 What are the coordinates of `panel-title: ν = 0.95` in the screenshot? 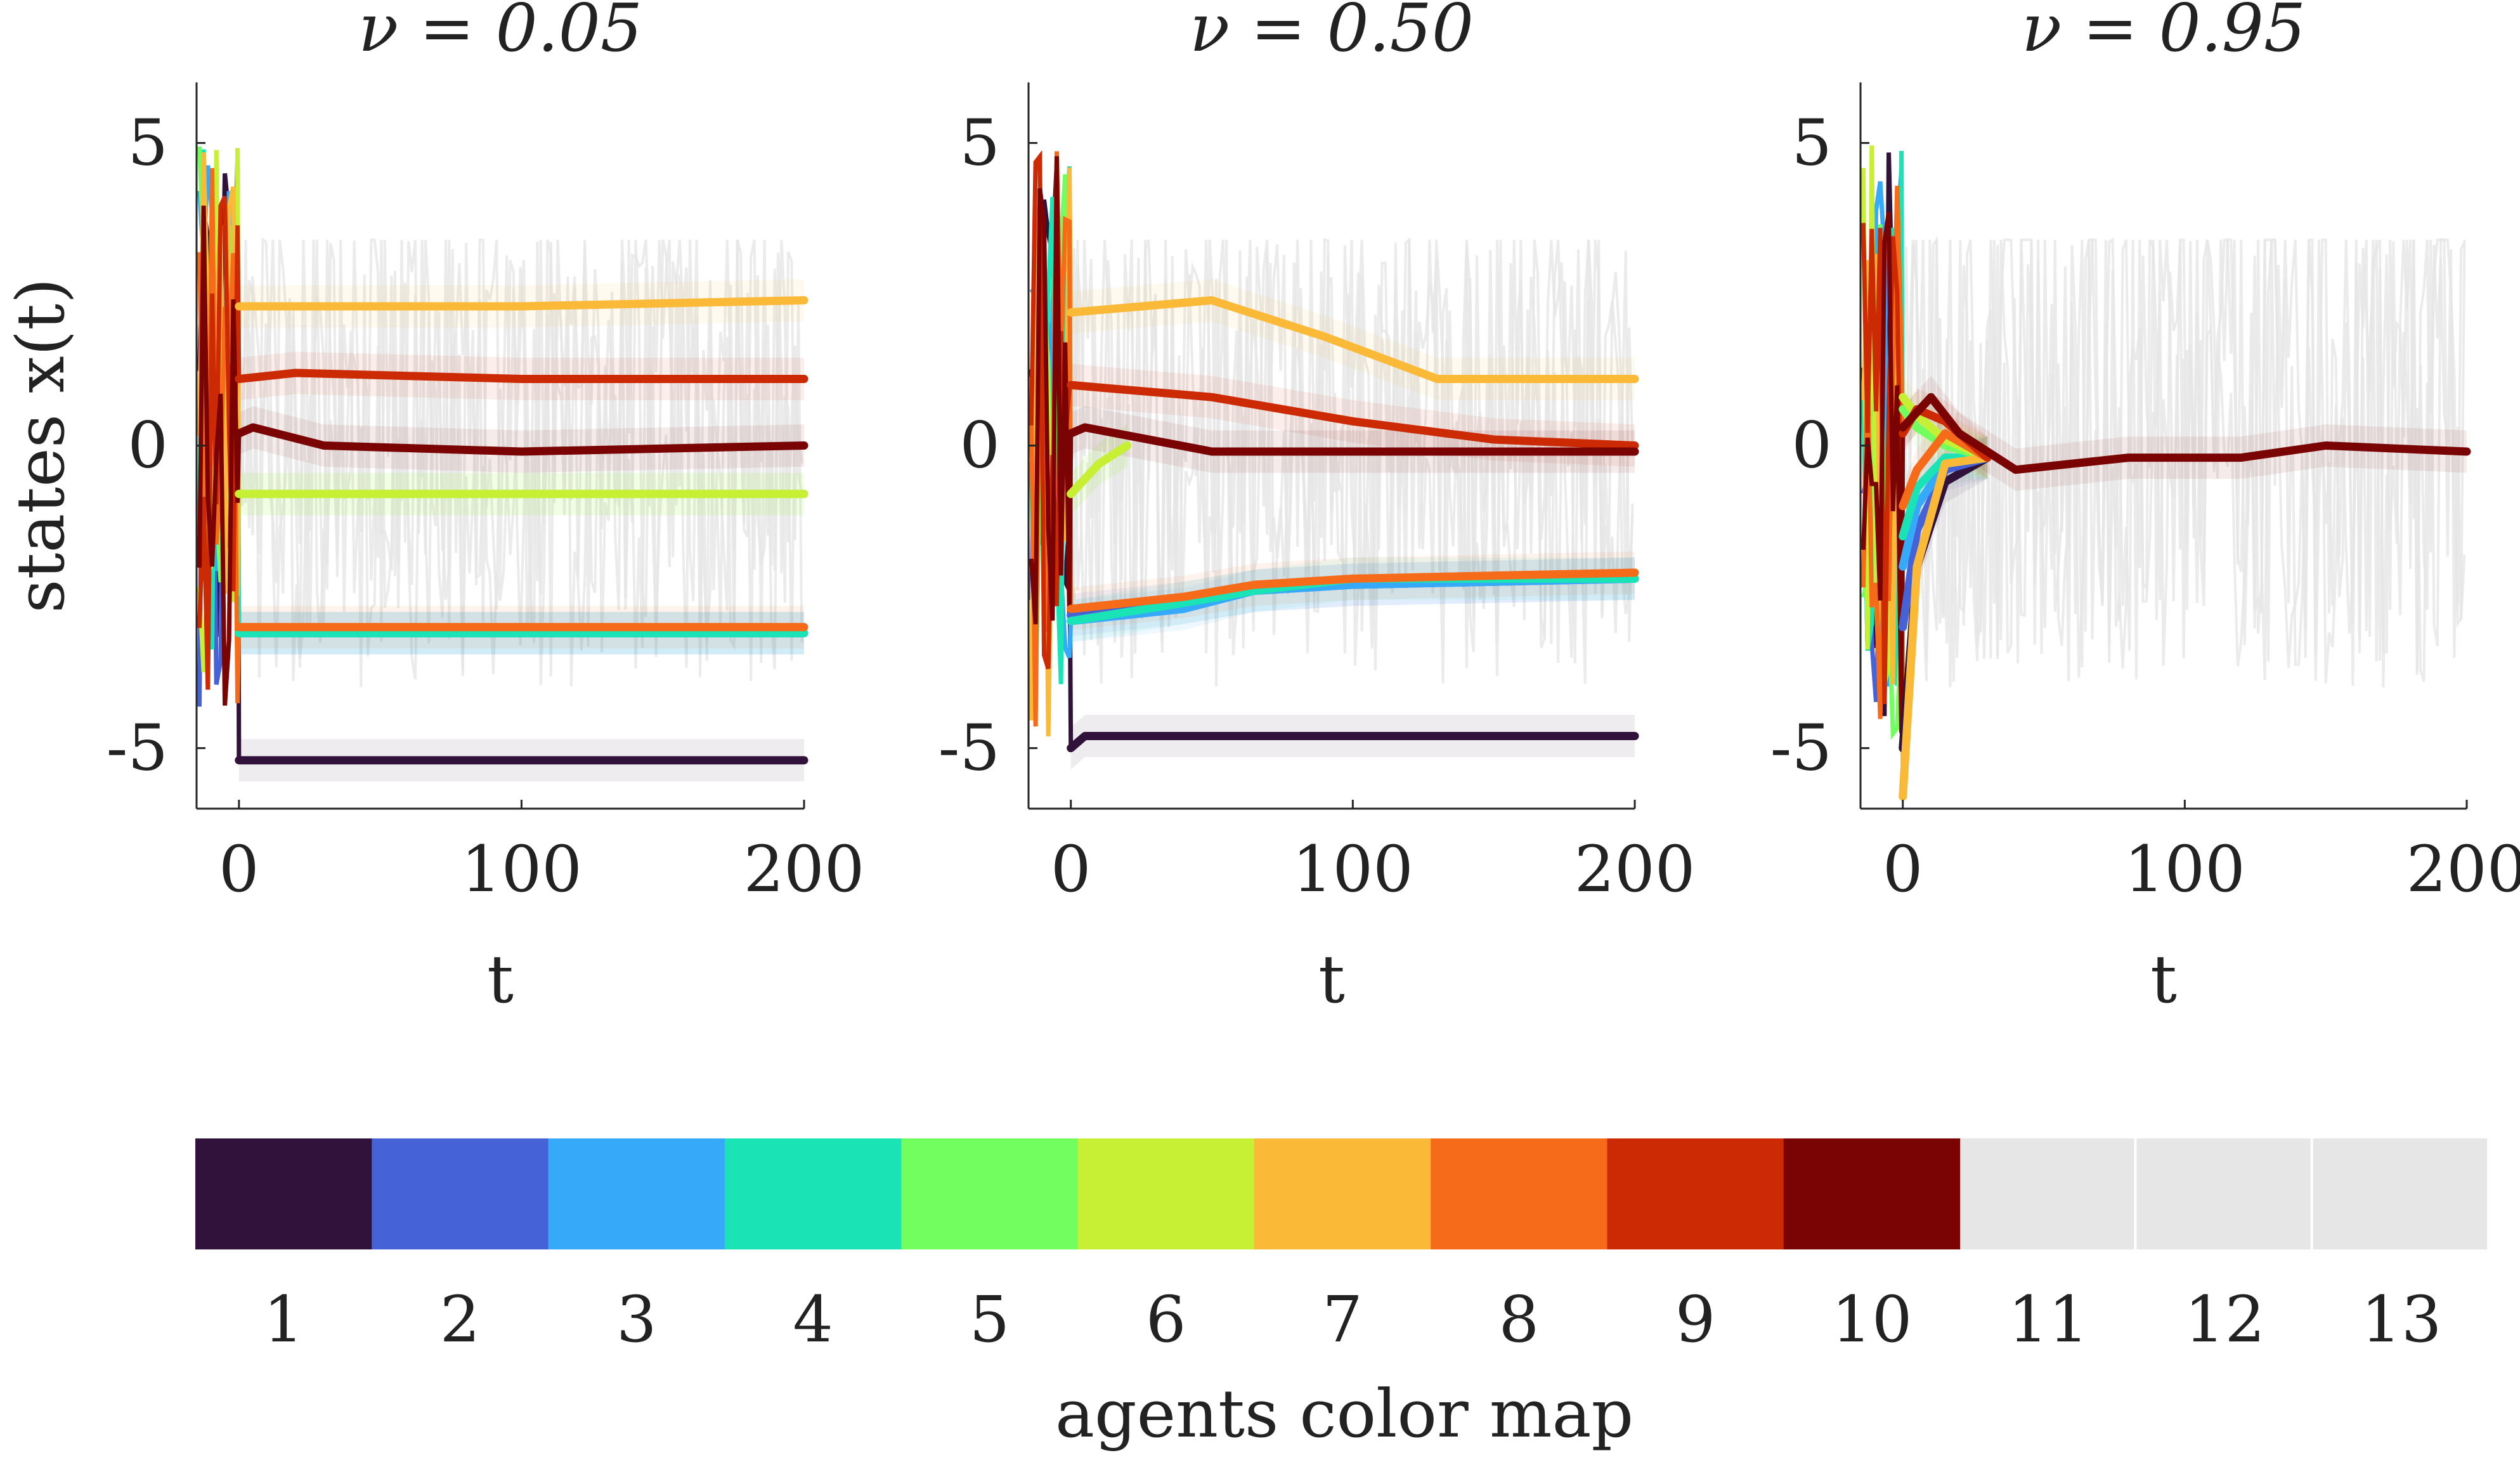 It's located at (2164, 33).